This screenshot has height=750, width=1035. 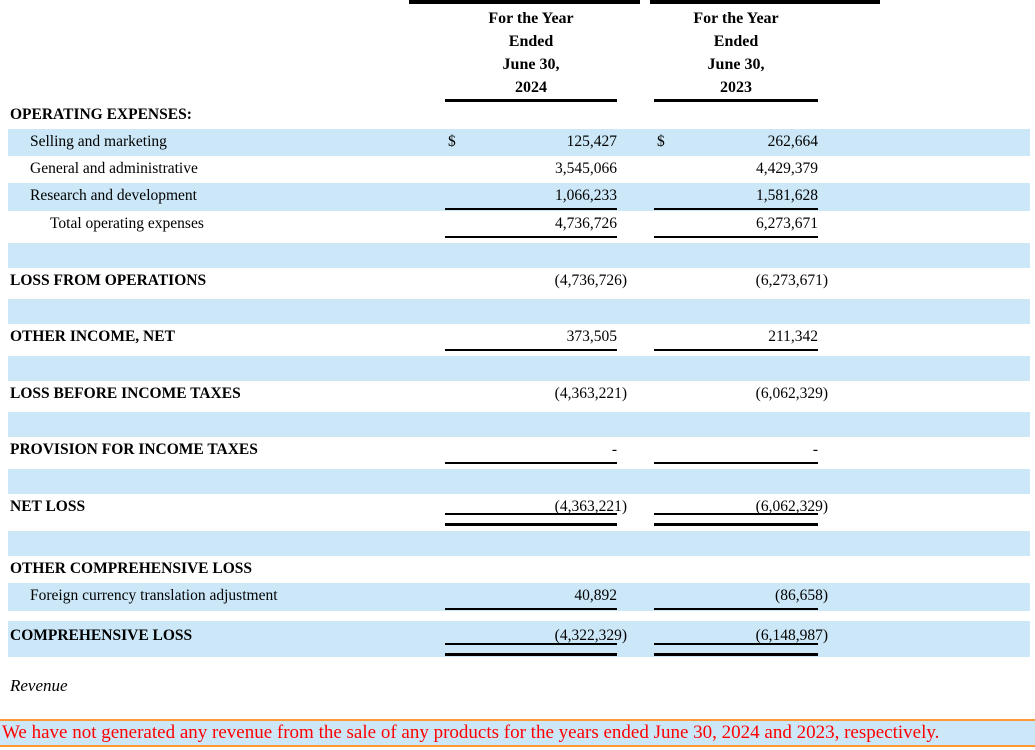 I want to click on value-2023: 4,429,379, so click(x=741, y=169).